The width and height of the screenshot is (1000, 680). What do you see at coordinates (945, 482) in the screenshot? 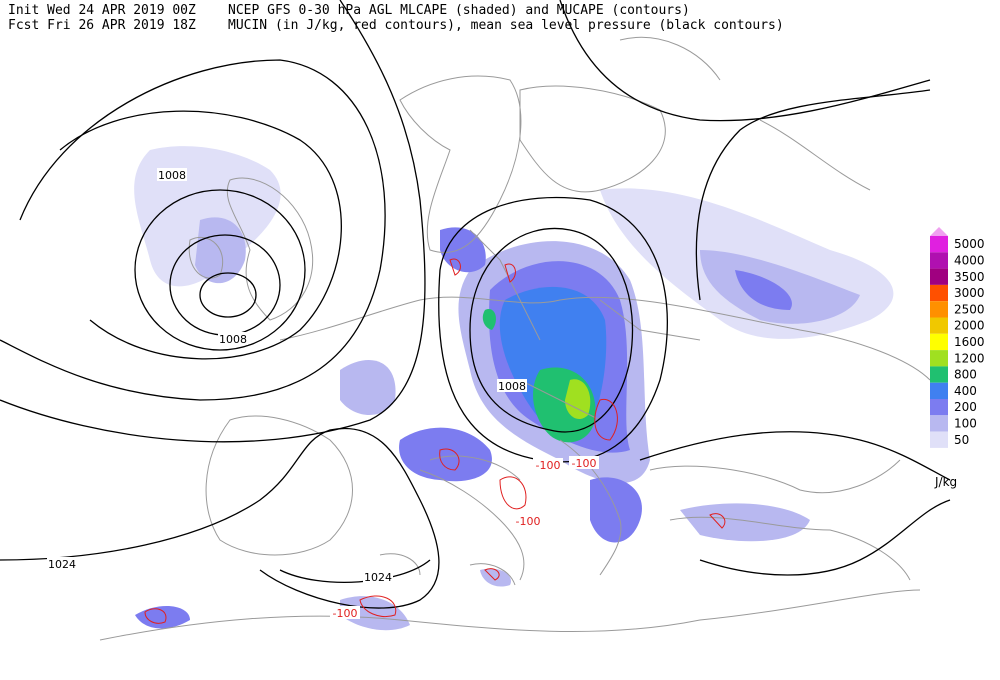
I see `legend-unit: J/kg` at bounding box center [945, 482].